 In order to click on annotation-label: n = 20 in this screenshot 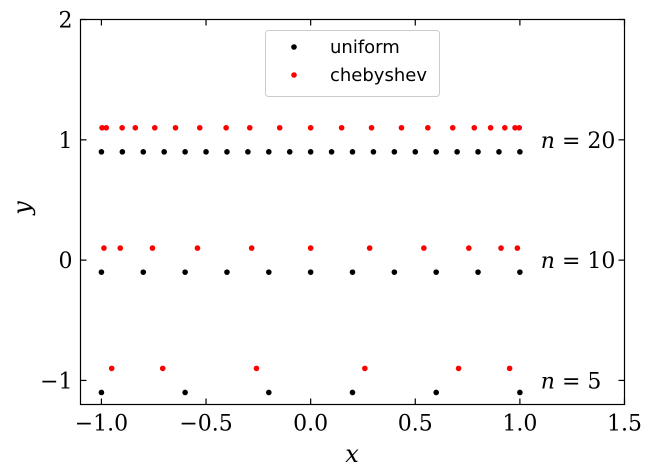, I will do `click(578, 141)`.